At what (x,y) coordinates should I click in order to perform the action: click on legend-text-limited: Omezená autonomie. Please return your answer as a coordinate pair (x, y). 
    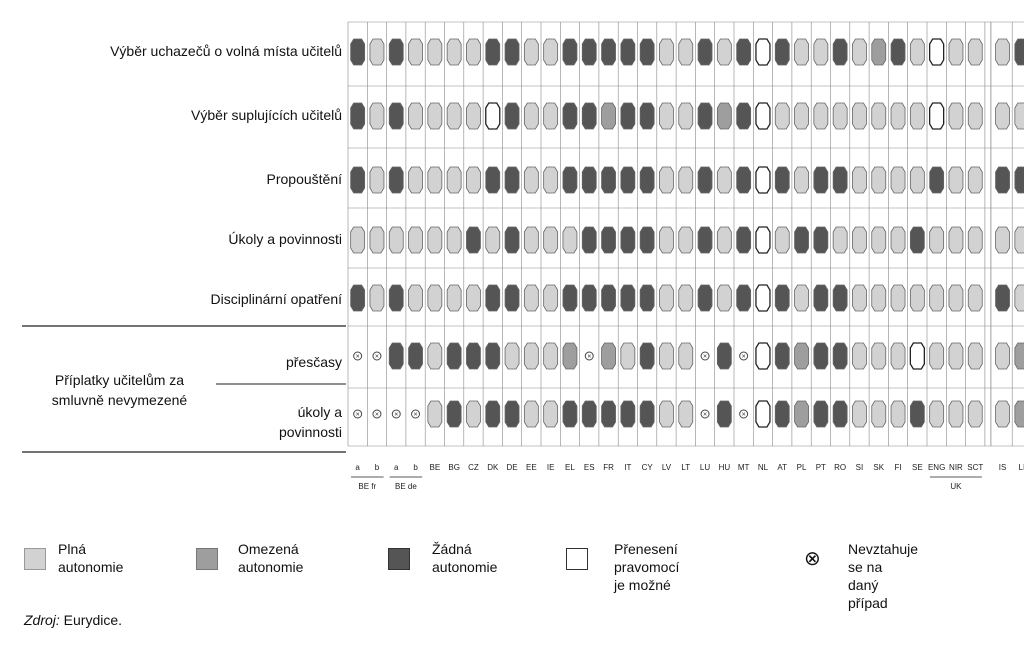
    Looking at the image, I should click on (271, 558).